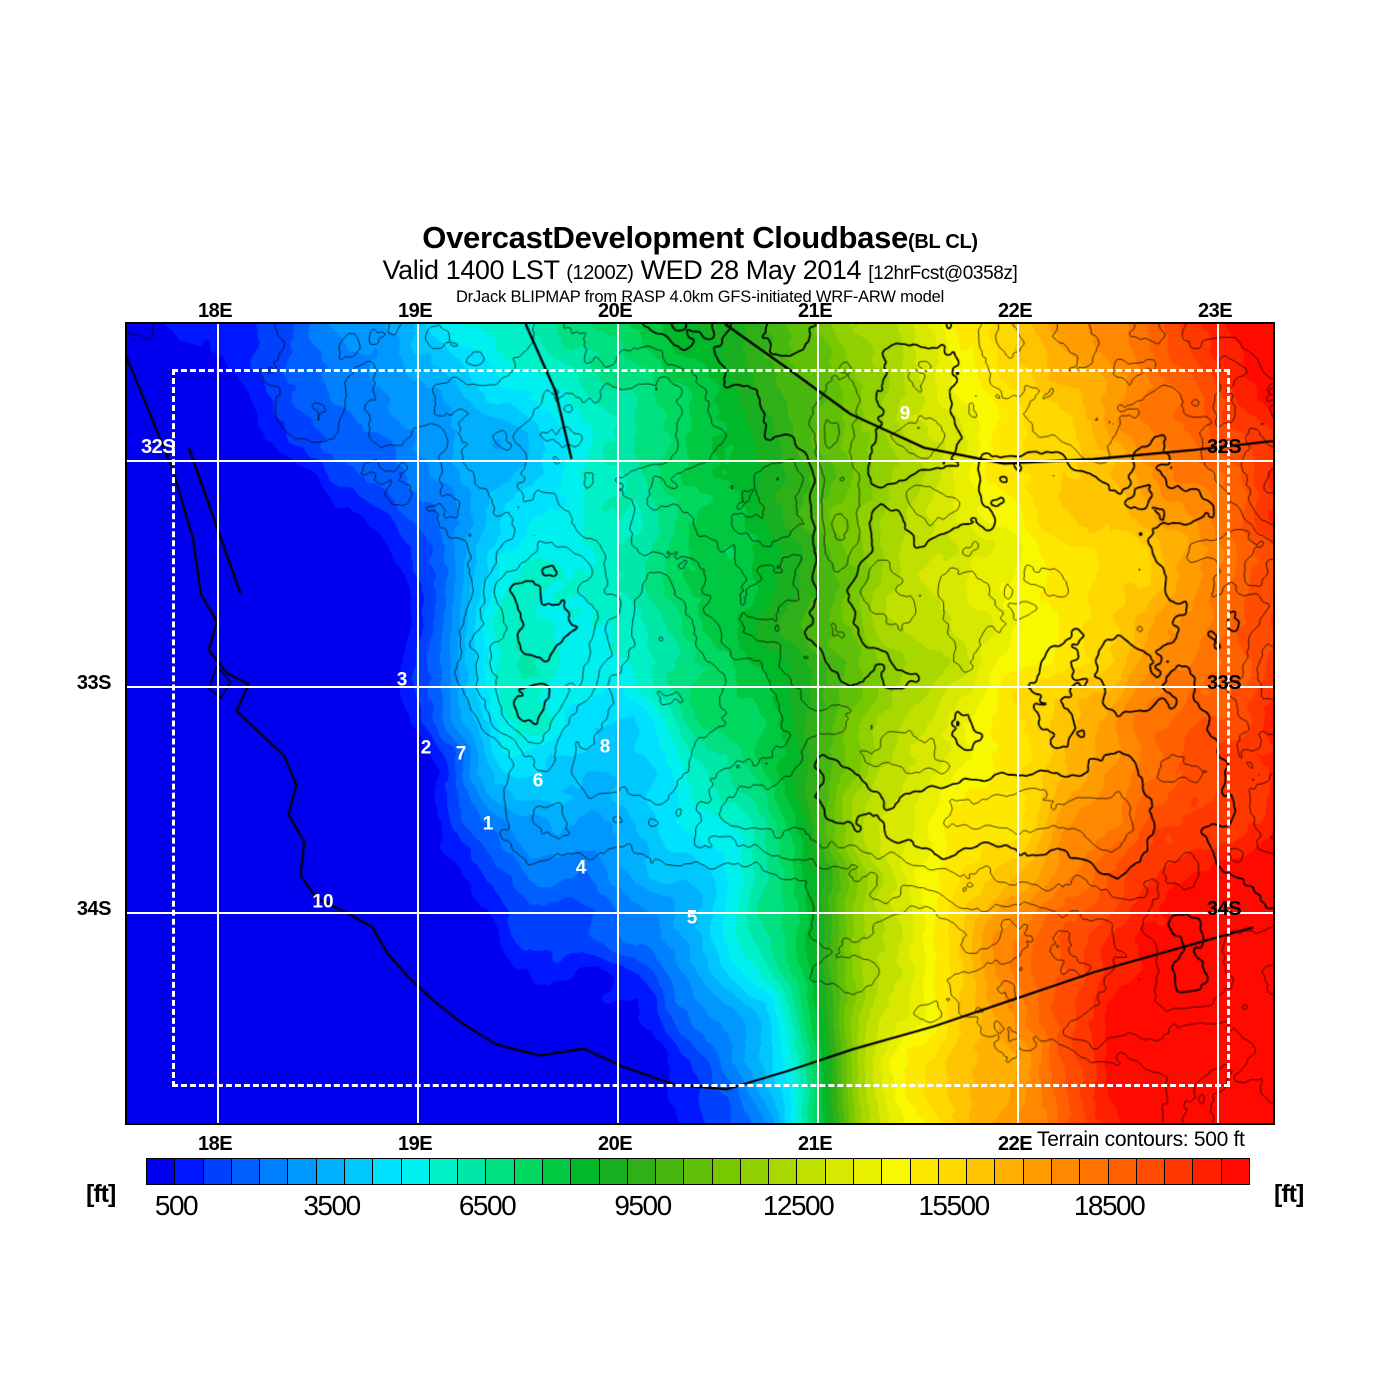  What do you see at coordinates (751, 269) in the screenshot?
I see `valid-date: WED 28 May 2014` at bounding box center [751, 269].